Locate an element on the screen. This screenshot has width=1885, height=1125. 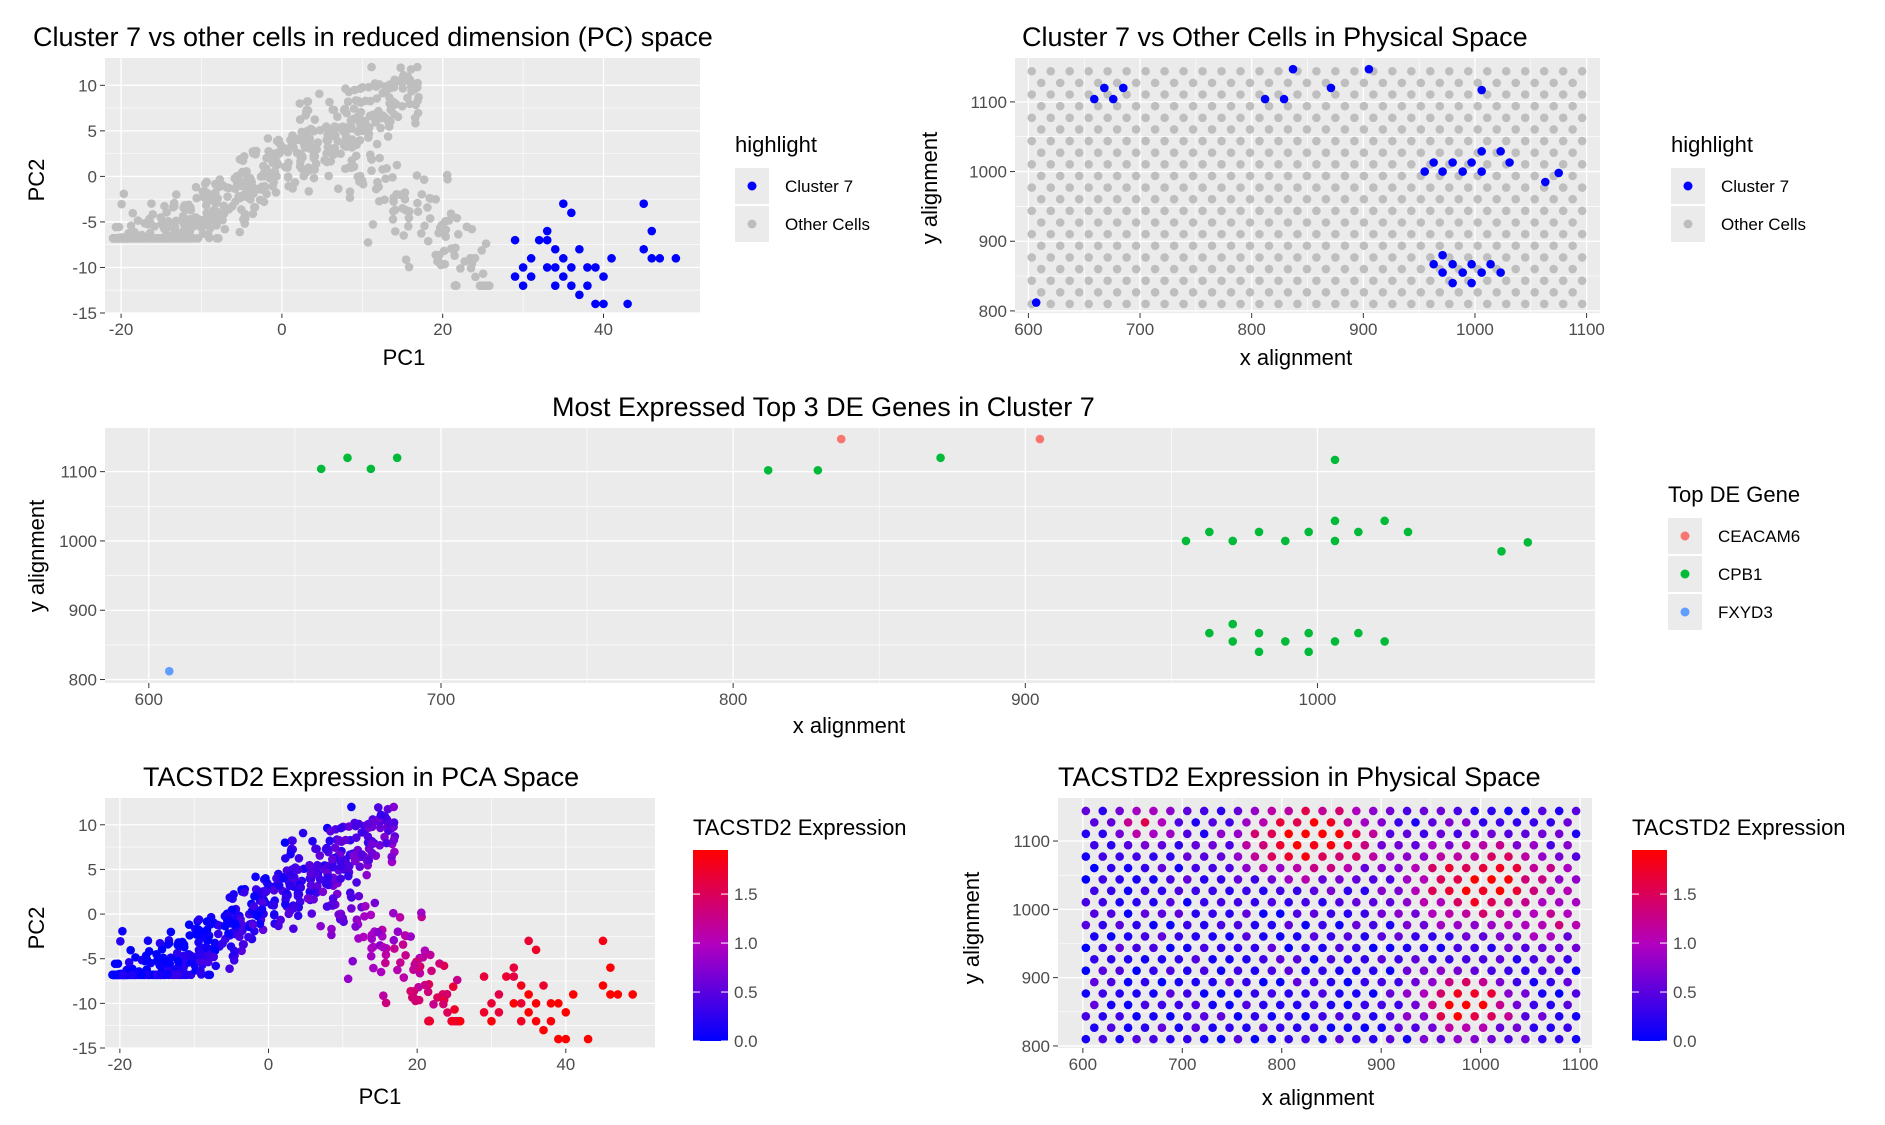
y-axis-title: y alignment is located at coordinates (929, 188).